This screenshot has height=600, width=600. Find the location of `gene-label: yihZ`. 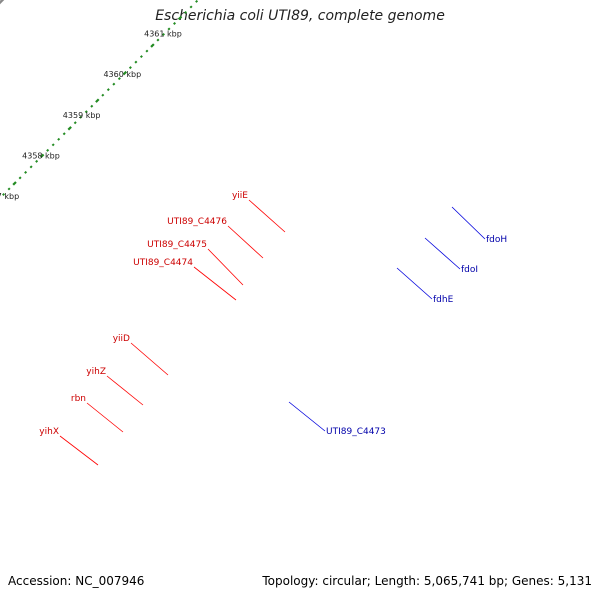

gene-label: yihZ is located at coordinates (96, 372).